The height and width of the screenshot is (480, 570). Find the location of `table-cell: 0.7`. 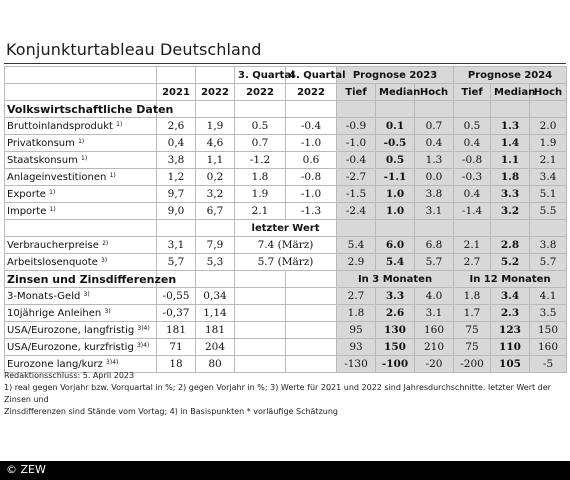

table-cell: 0.7 is located at coordinates (434, 126).